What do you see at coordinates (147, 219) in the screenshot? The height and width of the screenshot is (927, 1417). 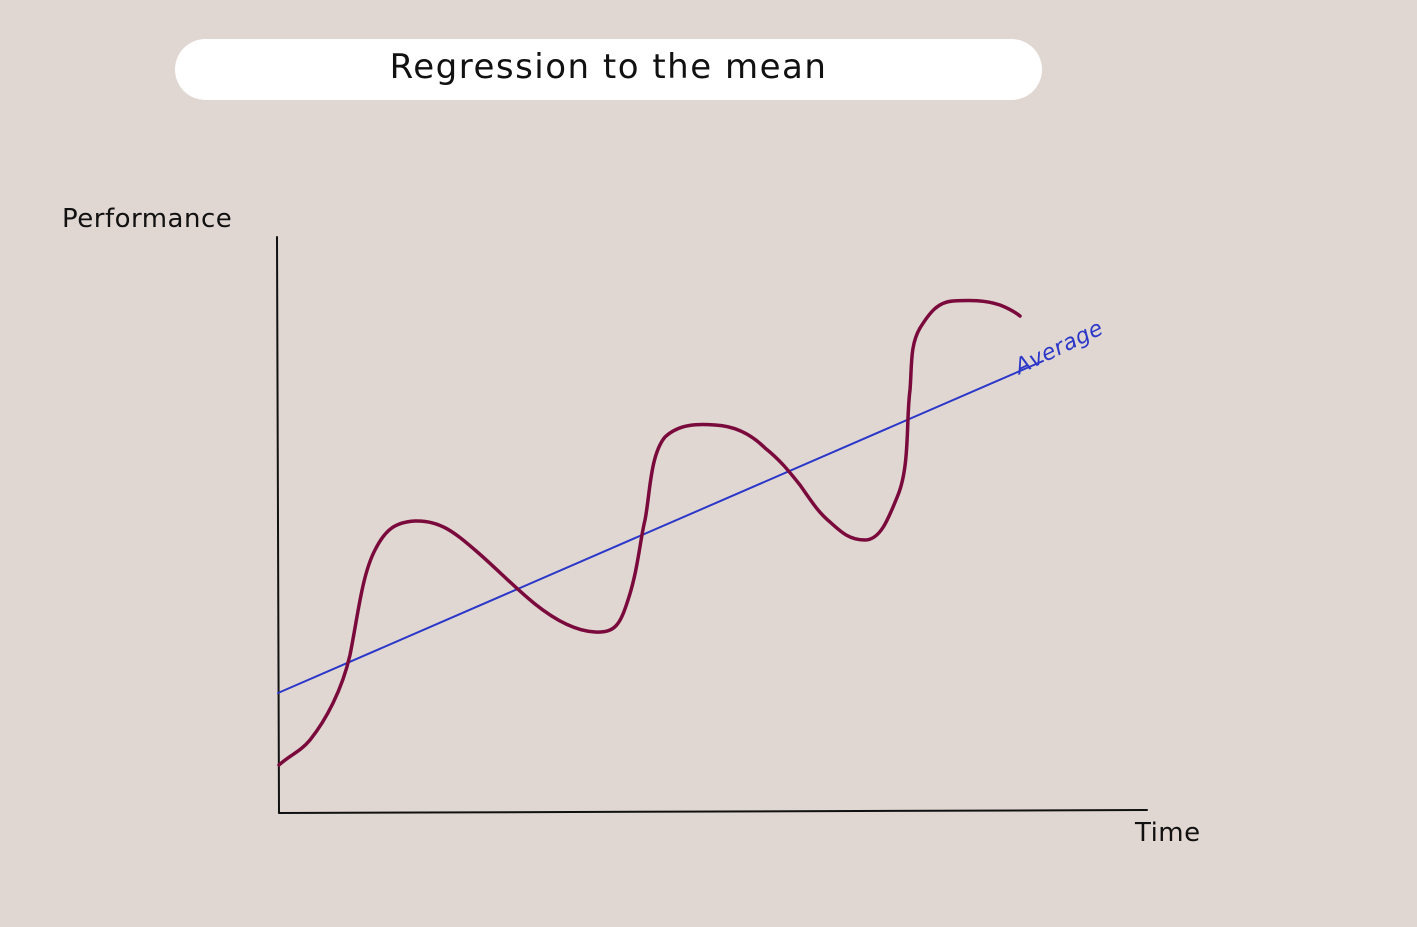 I see `y-axis-label: Performance` at bounding box center [147, 219].